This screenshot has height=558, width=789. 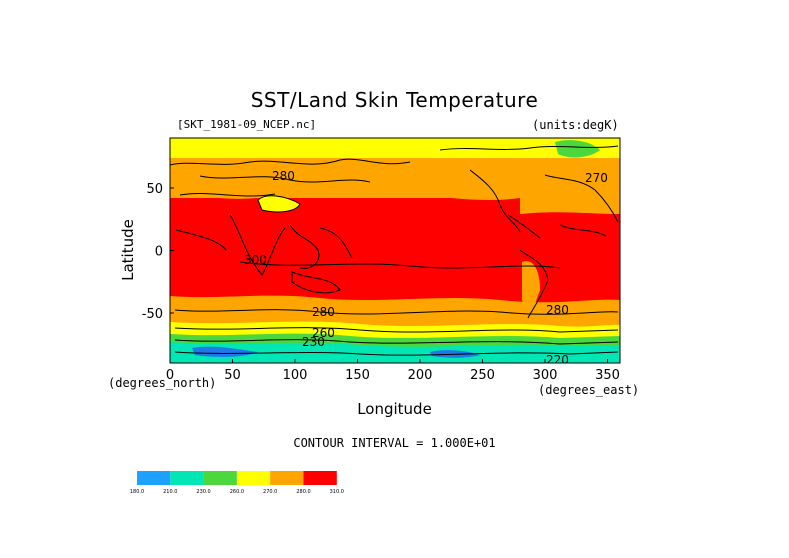 I want to click on contour-label: 220, so click(x=557, y=360).